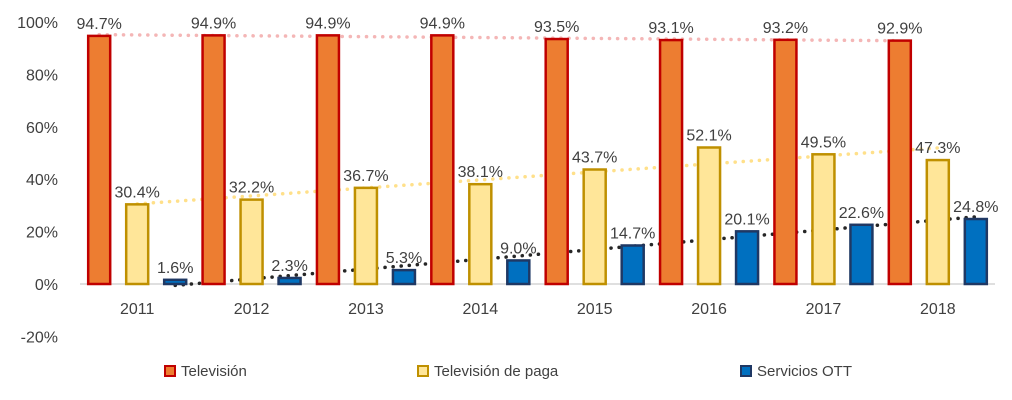 Image resolution: width=1012 pixels, height=400 pixels. Describe the element at coordinates (804, 371) in the screenshot. I see `legend-label: Servicios OTT` at that location.